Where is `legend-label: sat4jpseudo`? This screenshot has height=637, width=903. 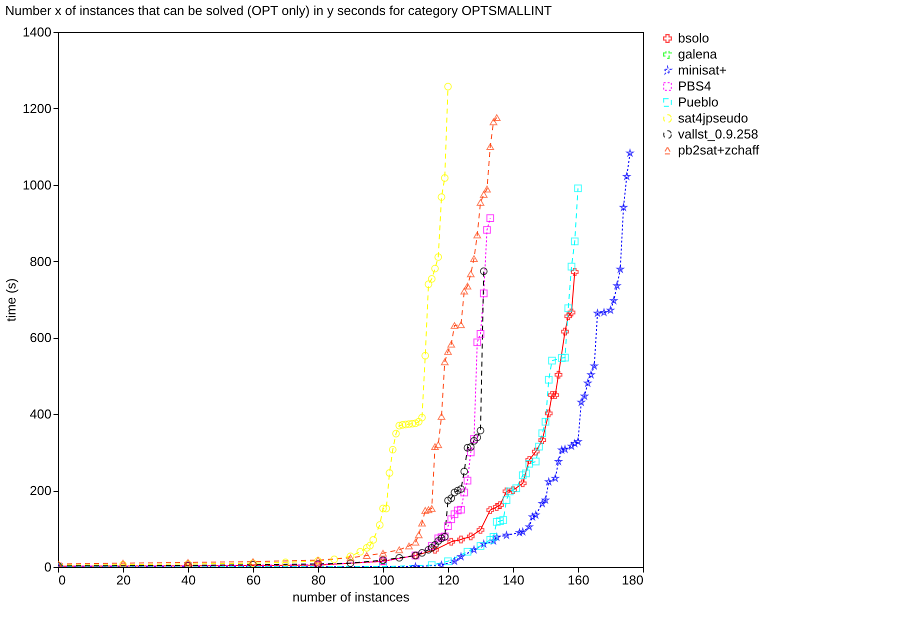 legend-label: sat4jpseudo is located at coordinates (713, 118).